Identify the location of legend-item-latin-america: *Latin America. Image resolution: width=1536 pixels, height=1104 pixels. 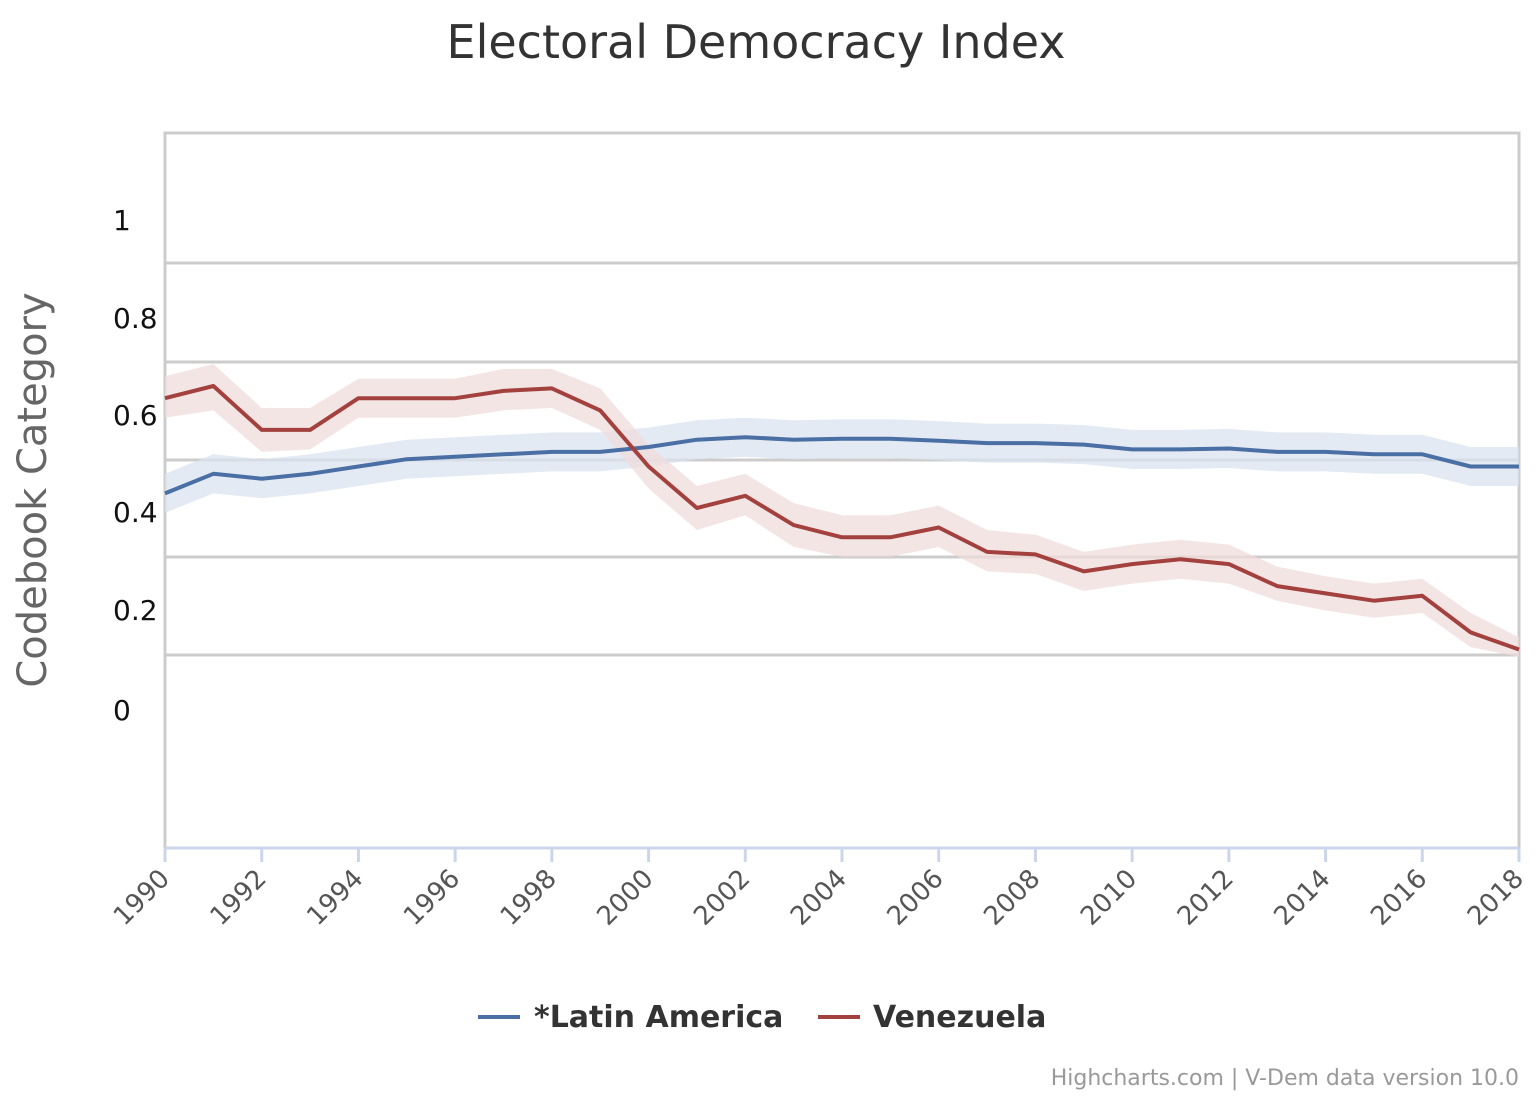
(630, 1017).